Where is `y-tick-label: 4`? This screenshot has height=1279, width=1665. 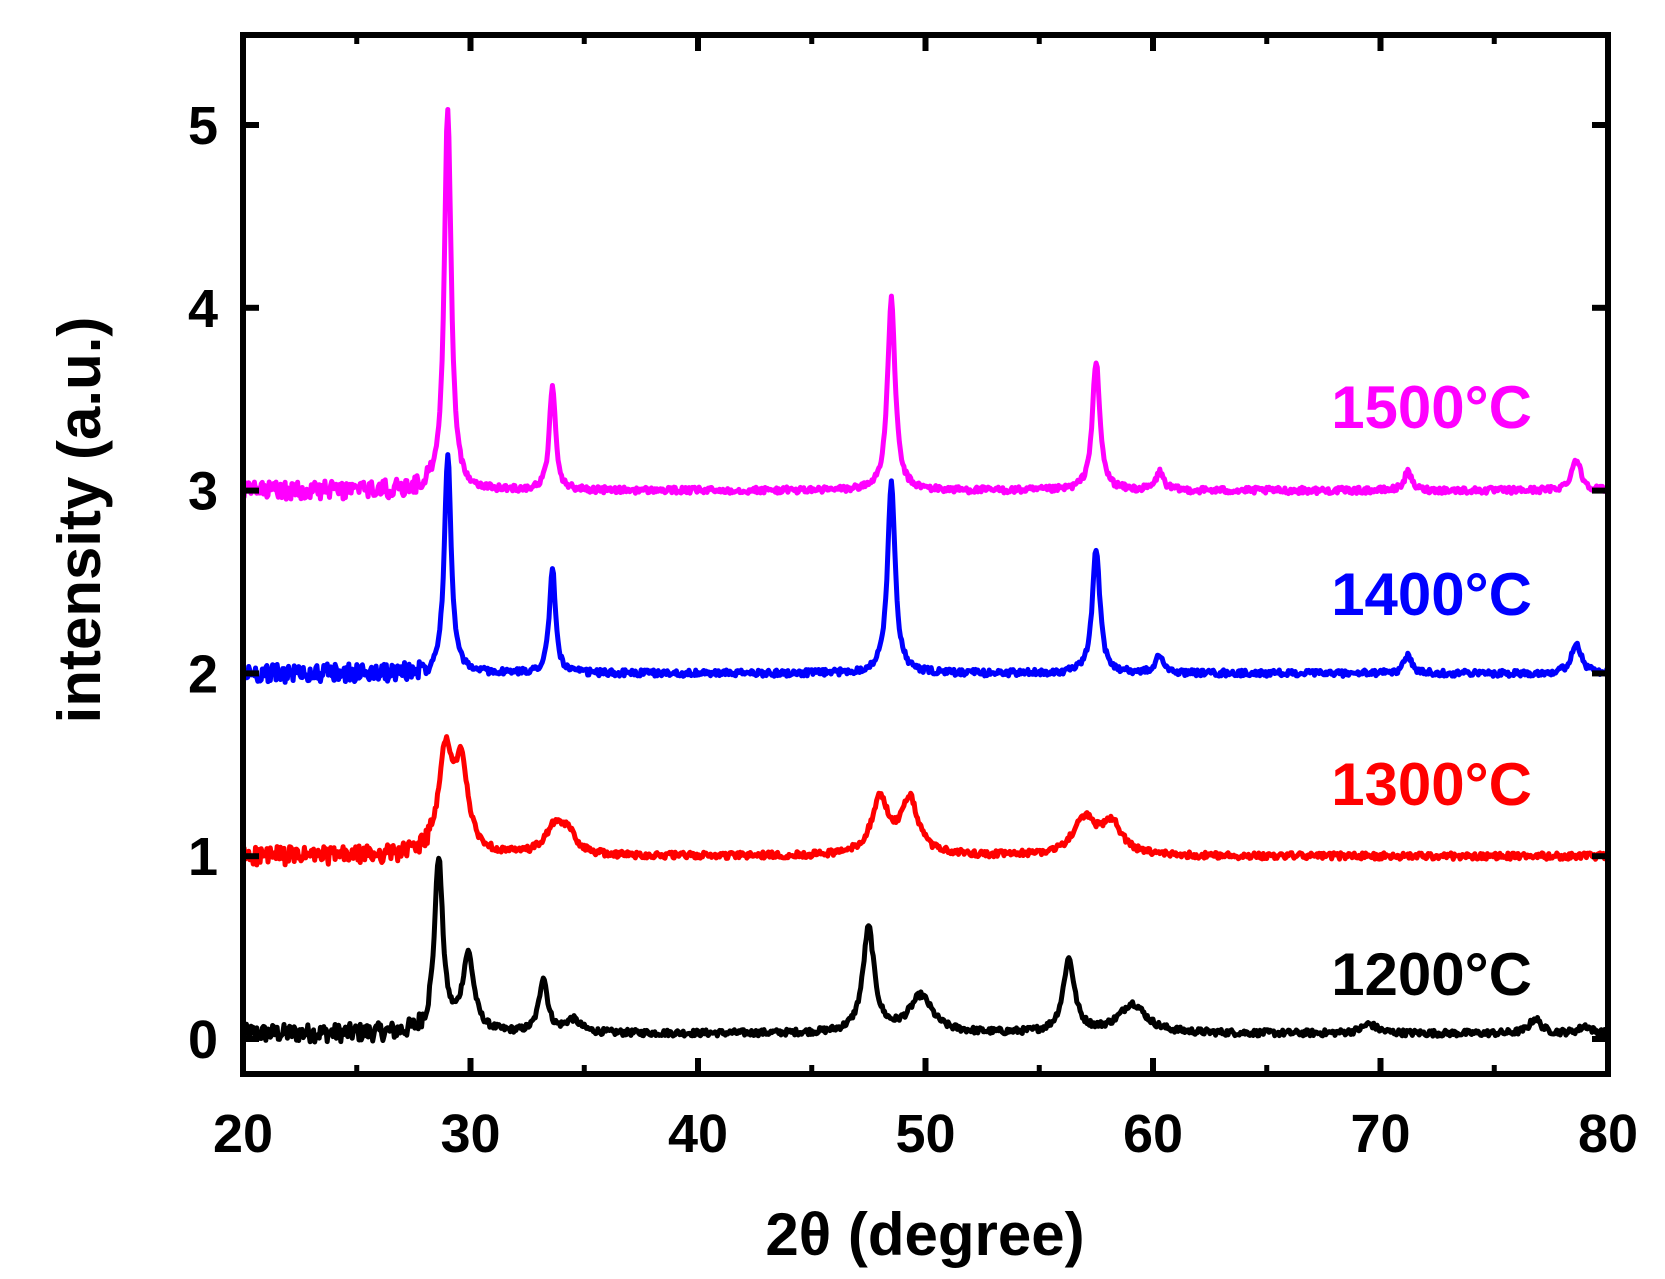
y-tick-label: 4 is located at coordinates (203, 309).